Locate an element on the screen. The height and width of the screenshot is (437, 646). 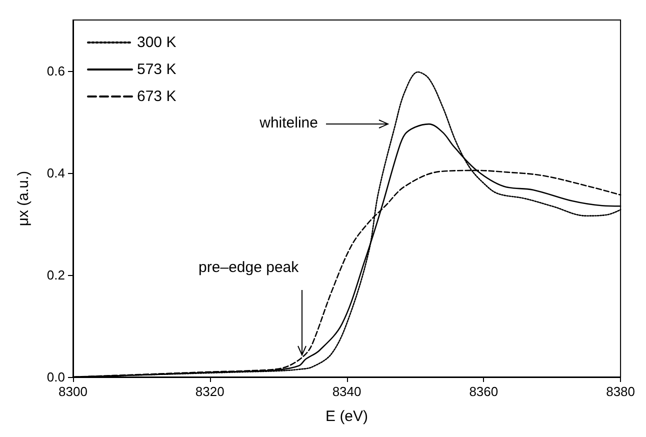
legend-label: 573 K is located at coordinates (156, 69).